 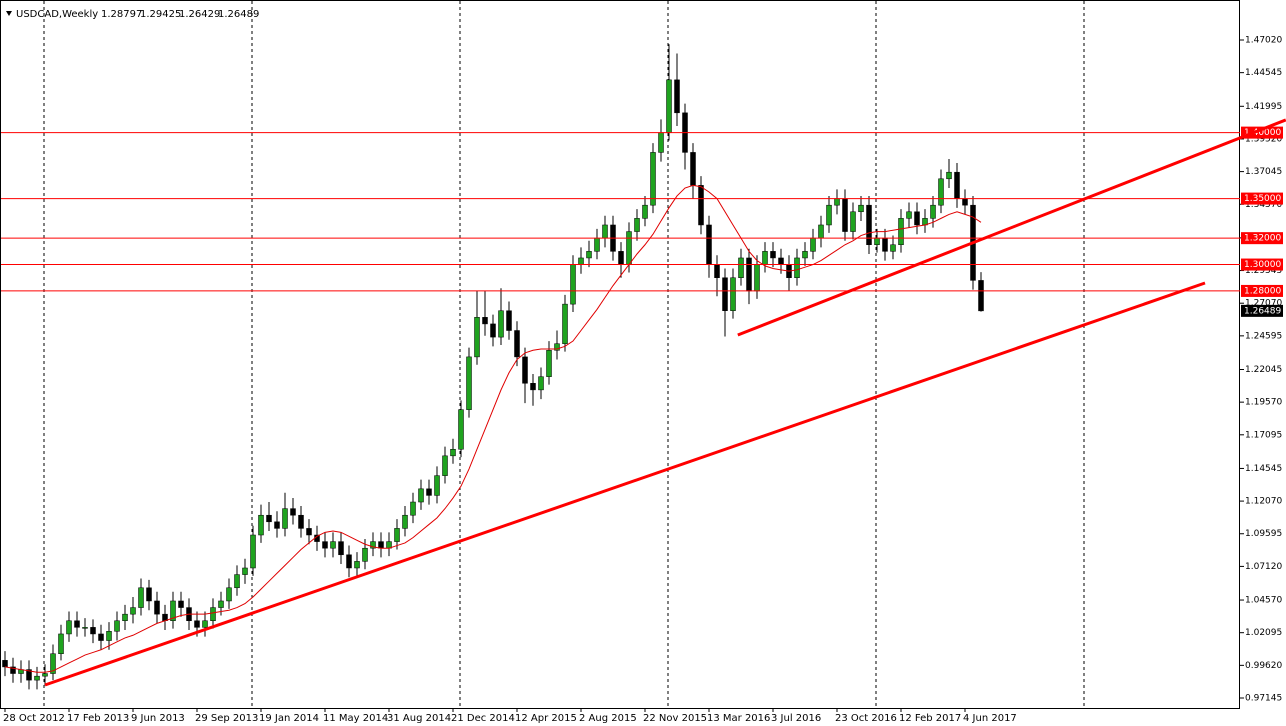 What do you see at coordinates (1263, 435) in the screenshot?
I see `y-tick-label: 1.17095` at bounding box center [1263, 435].